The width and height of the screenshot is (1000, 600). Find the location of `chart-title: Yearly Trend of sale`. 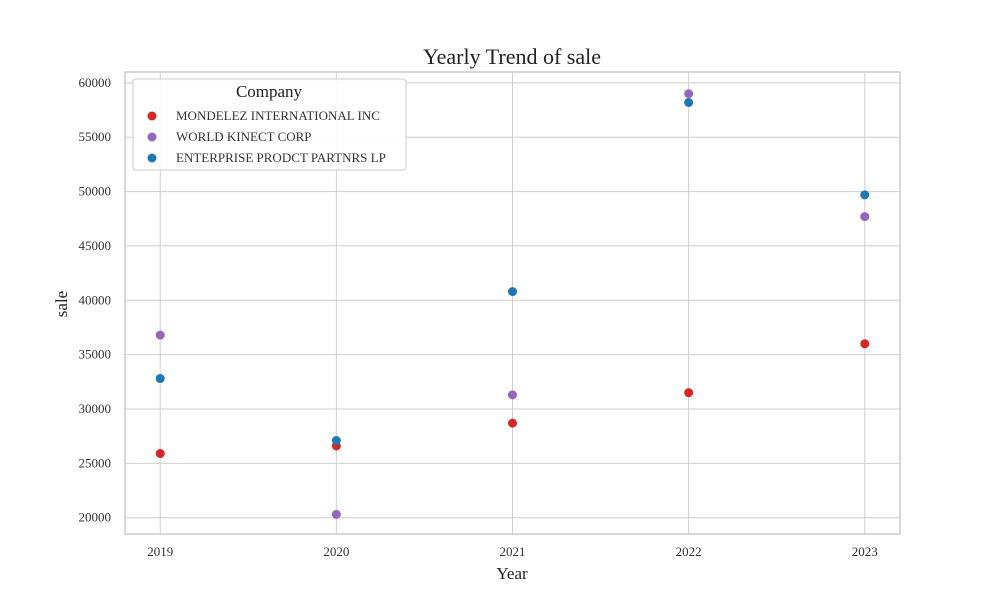

chart-title: Yearly Trend of sale is located at coordinates (512, 56).